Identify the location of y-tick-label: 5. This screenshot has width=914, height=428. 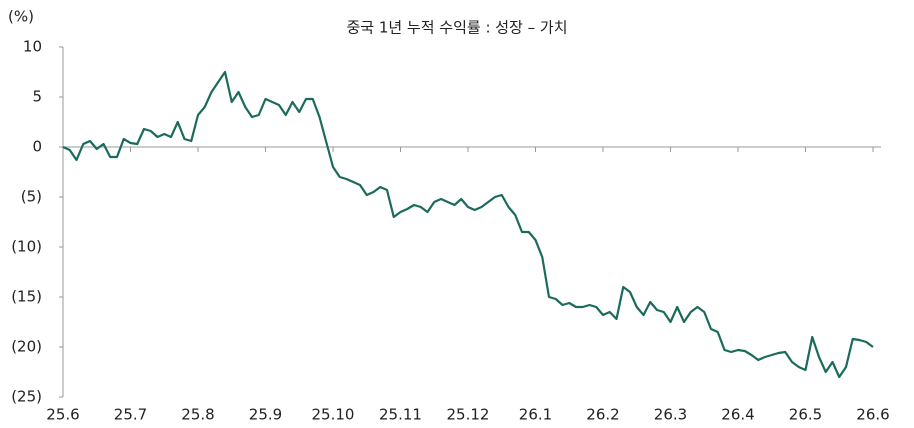
(37, 97).